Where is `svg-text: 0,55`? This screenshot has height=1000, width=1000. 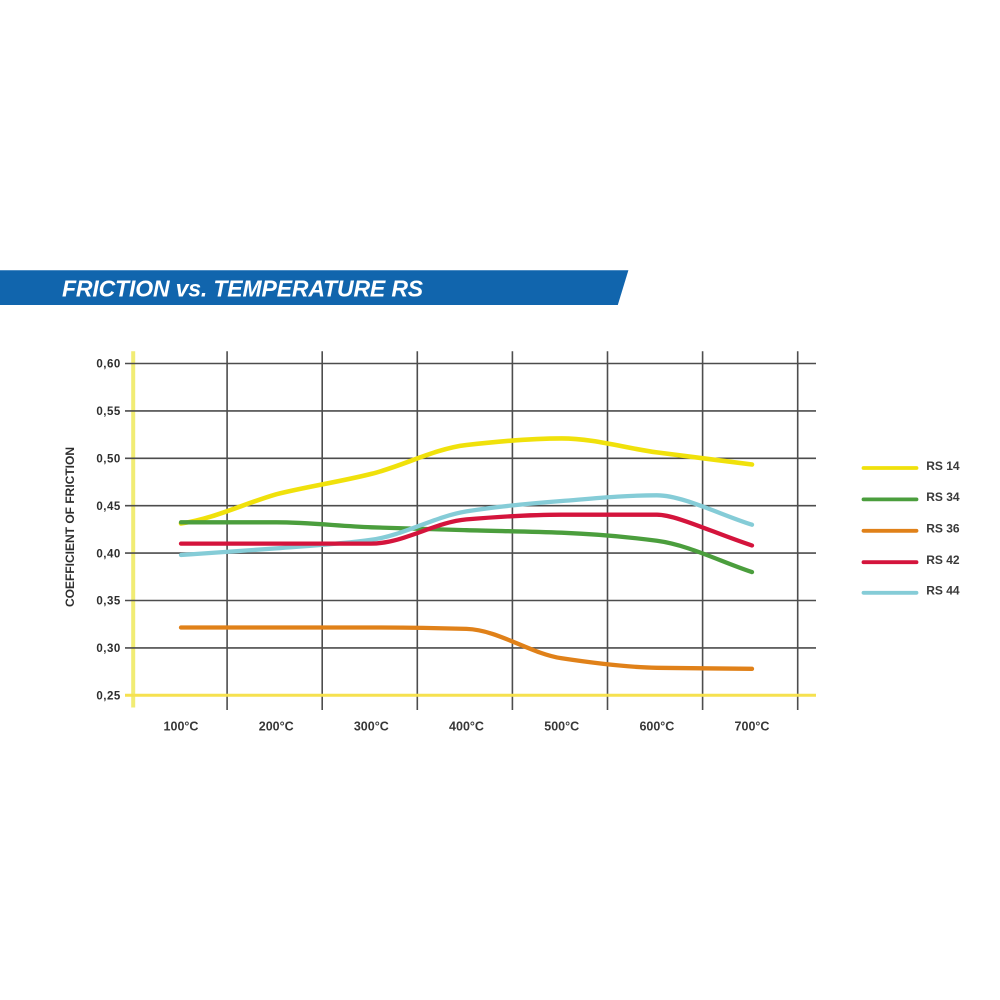 svg-text: 0,55 is located at coordinates (108, 412).